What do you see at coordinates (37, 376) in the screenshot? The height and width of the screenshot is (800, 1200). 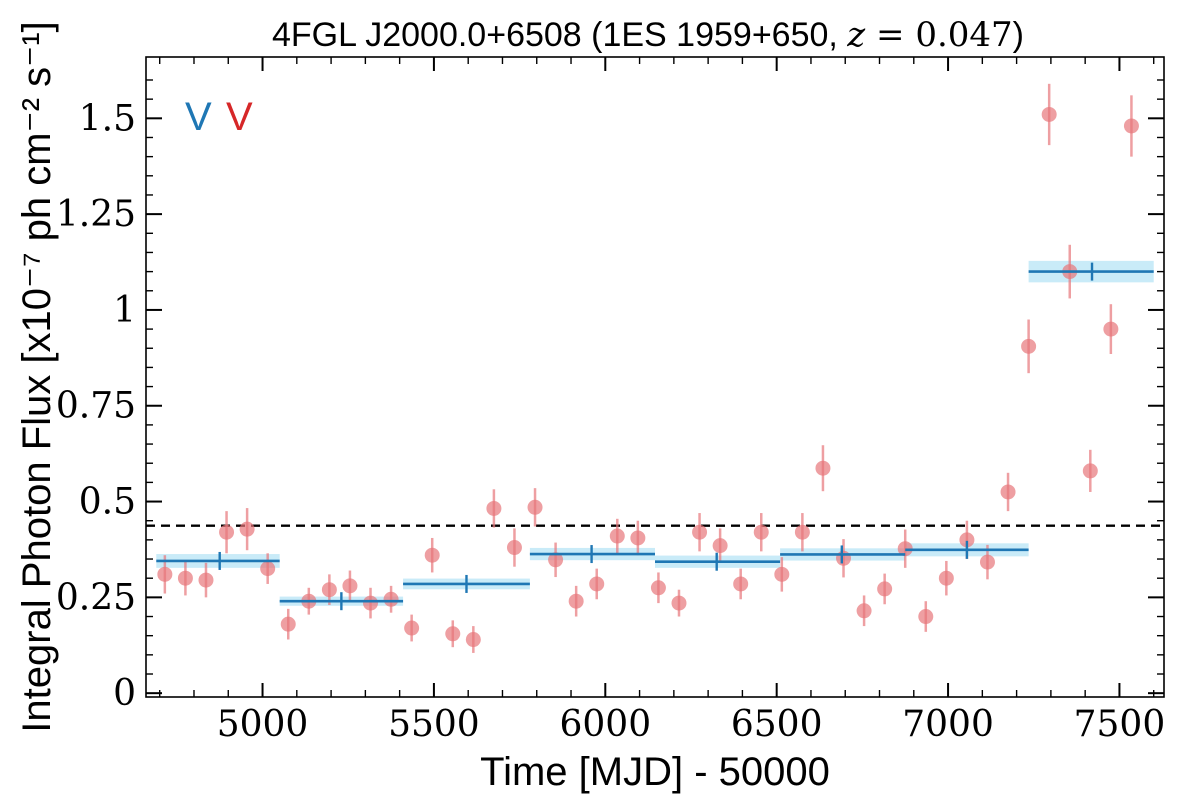 I see `y-axis-label: Integral Photon Flux [x10⁻⁷ ph cm⁻² s⁻¹]` at bounding box center [37, 376].